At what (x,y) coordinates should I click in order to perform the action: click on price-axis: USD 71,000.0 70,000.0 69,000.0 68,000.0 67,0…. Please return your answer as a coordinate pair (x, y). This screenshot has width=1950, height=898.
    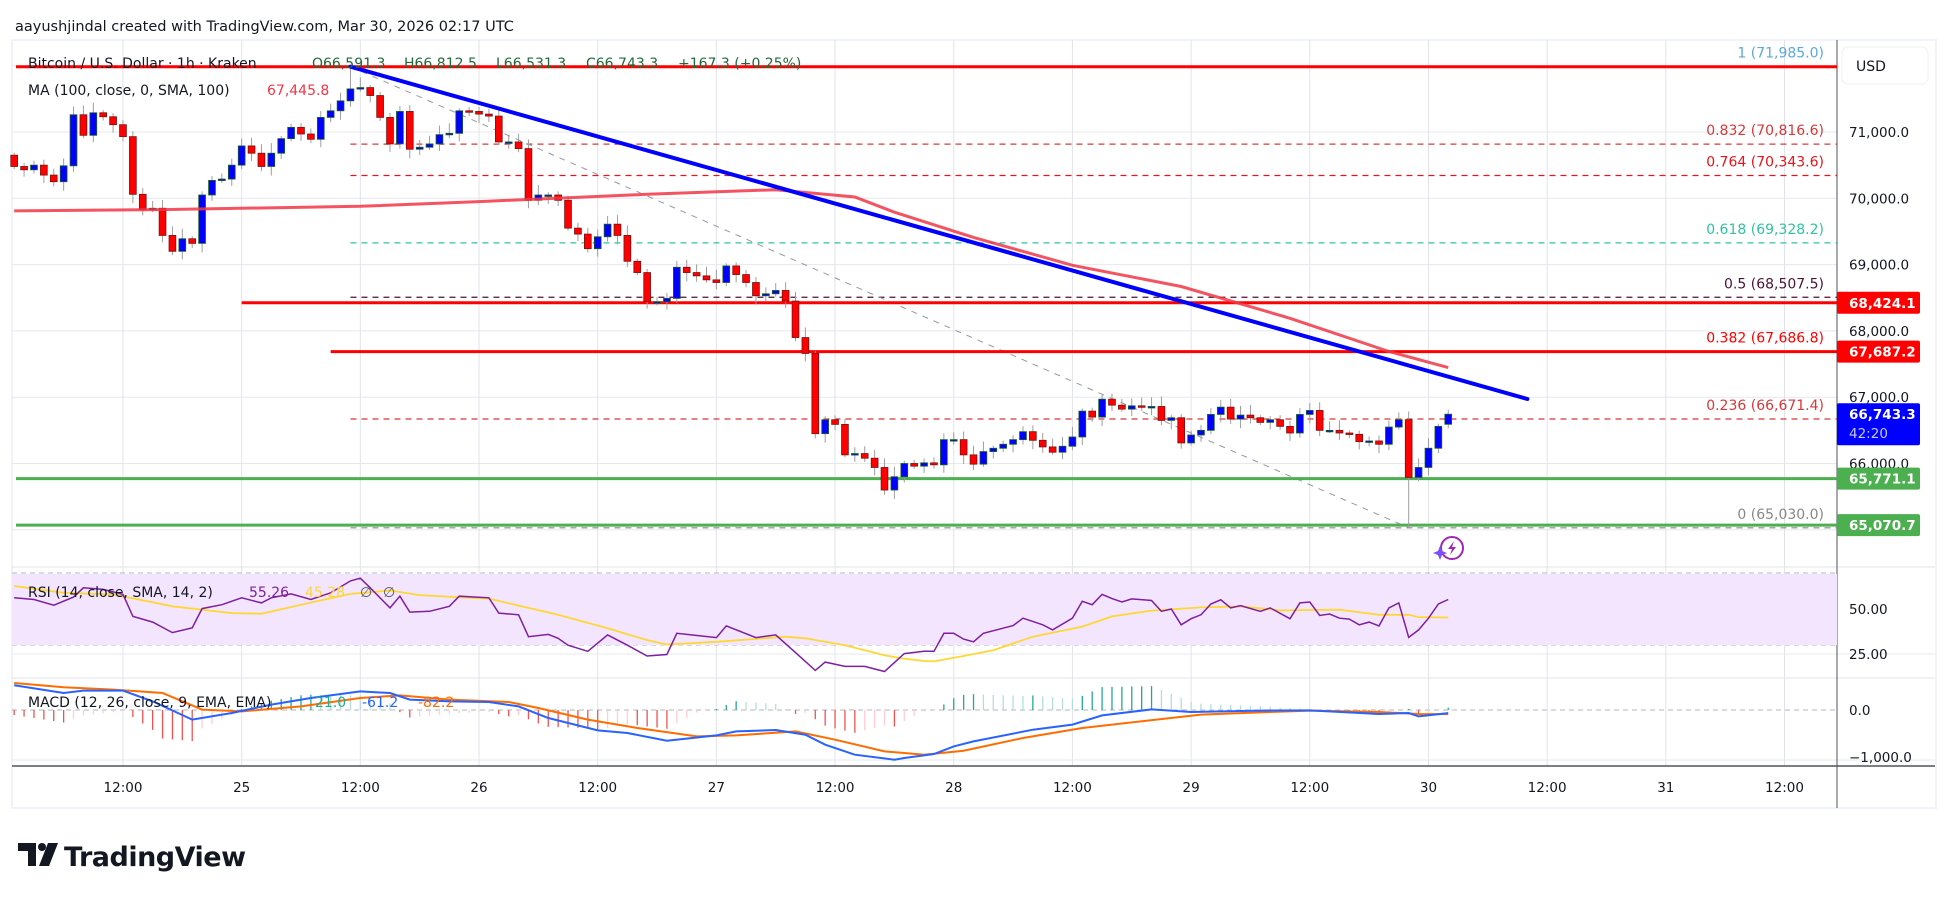
    Looking at the image, I should click on (1883, 406).